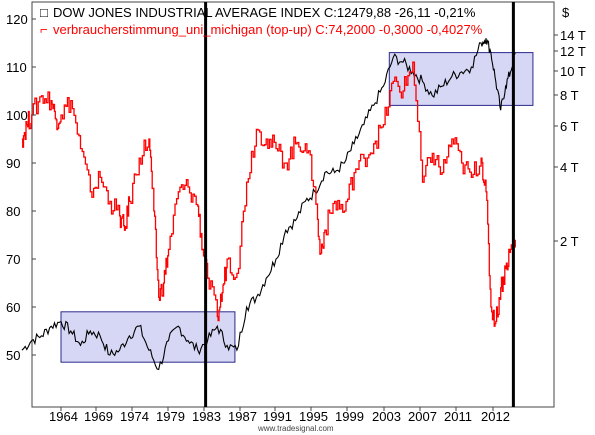  I want to click on y-tick-label: 60, so click(13, 307).